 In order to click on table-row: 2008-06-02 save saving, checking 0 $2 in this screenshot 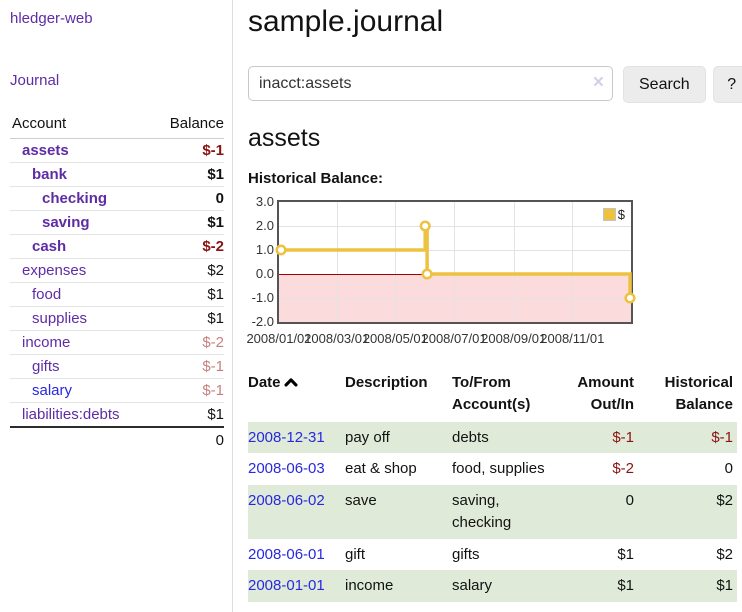, I will do `click(492, 512)`.